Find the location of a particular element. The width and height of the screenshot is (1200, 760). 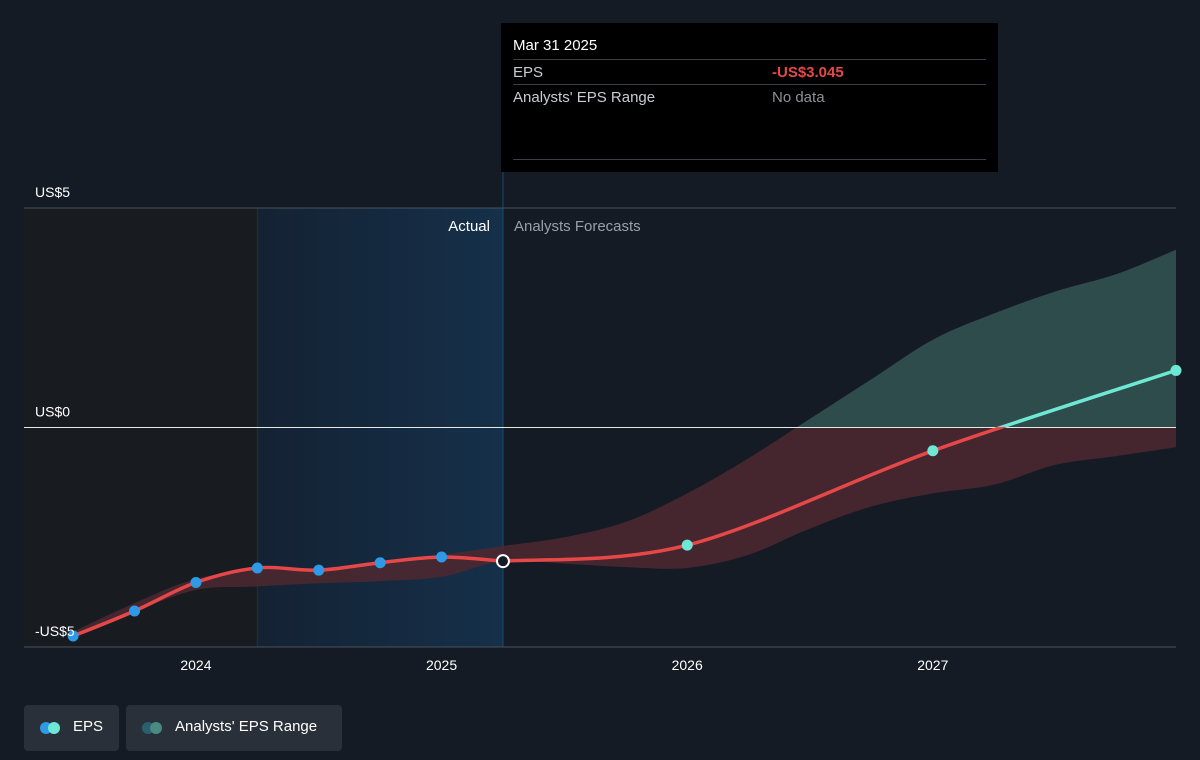

region-label-actual: Actual is located at coordinates (469, 226).